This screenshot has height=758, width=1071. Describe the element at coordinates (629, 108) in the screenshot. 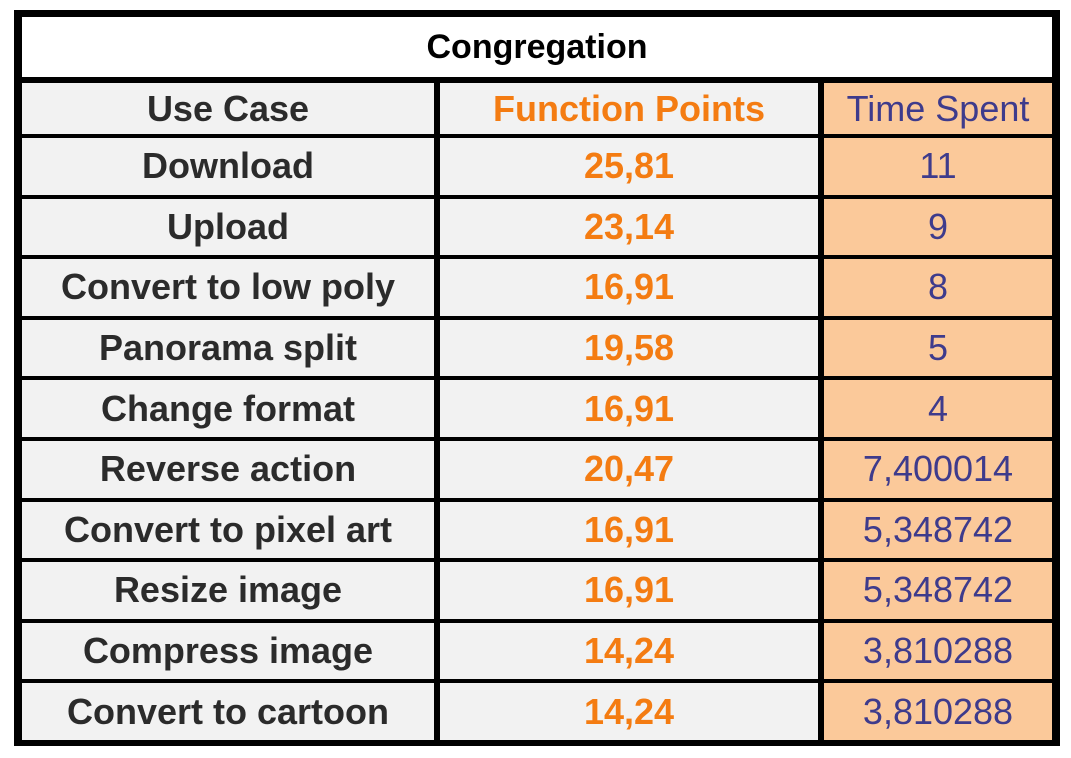

I see `header-function-points: Function Points` at that location.